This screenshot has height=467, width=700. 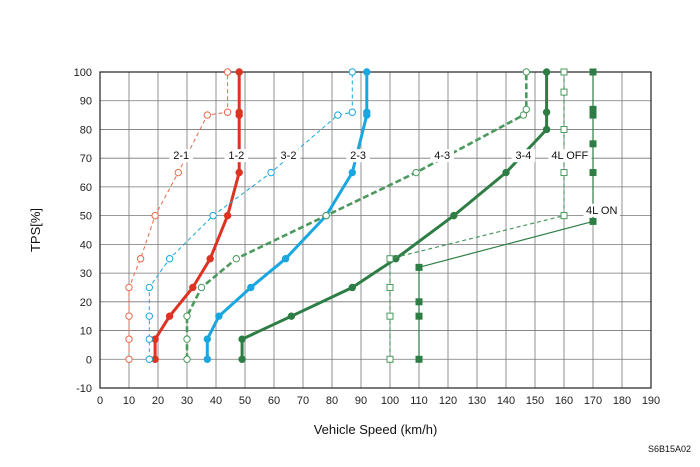 I want to click on y-tick-label: 20, so click(x=86, y=303).